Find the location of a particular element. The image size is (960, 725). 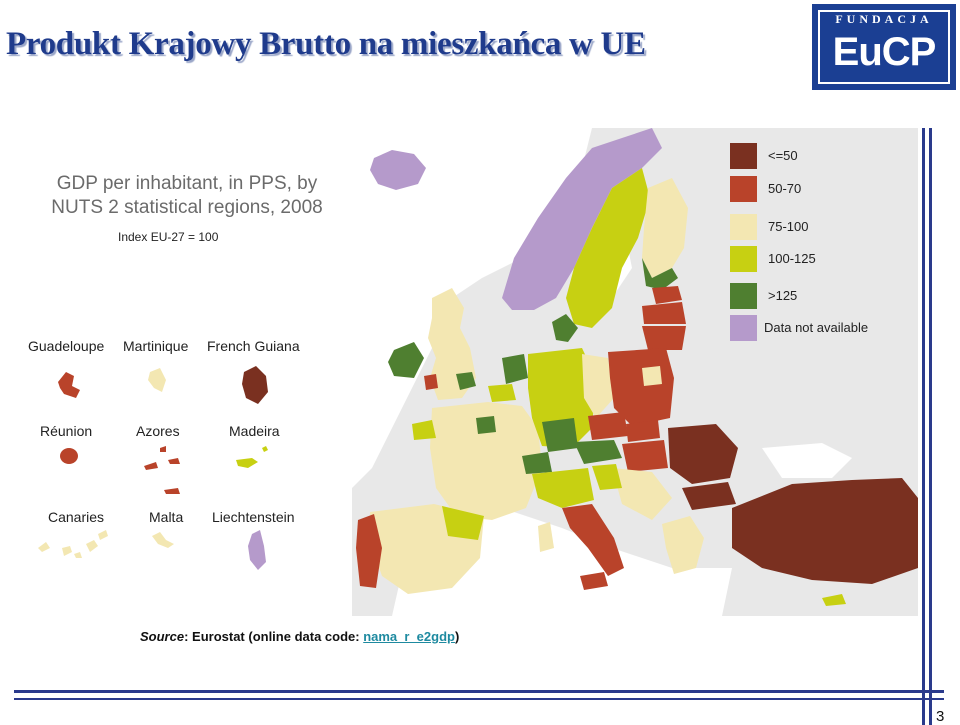

martinique-shape is located at coordinates (157, 380).